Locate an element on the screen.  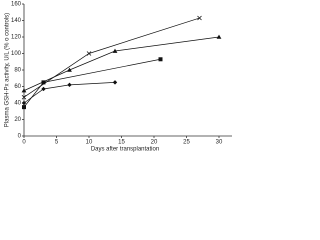
x-tick-label: 25 is located at coordinates (186, 143).